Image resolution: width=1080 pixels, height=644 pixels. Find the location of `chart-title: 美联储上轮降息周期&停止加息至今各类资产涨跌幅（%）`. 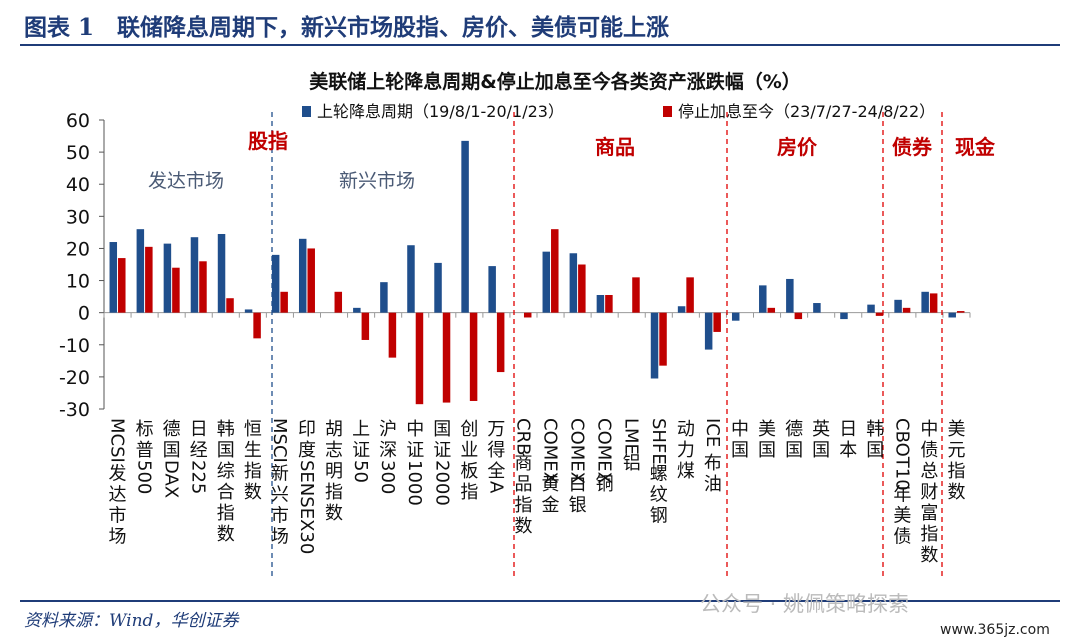

chart-title: 美联储上轮降息周期&停止加息至今各类资产涨跌幅（%） is located at coordinates (555, 81).